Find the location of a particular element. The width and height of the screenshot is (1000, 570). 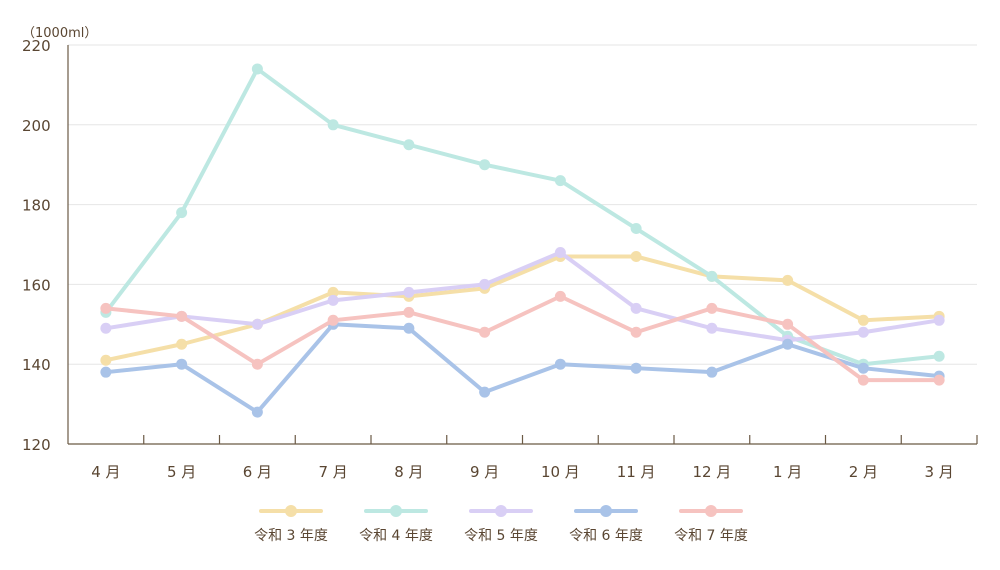

x-tick-label: 4 月 is located at coordinates (105, 472).